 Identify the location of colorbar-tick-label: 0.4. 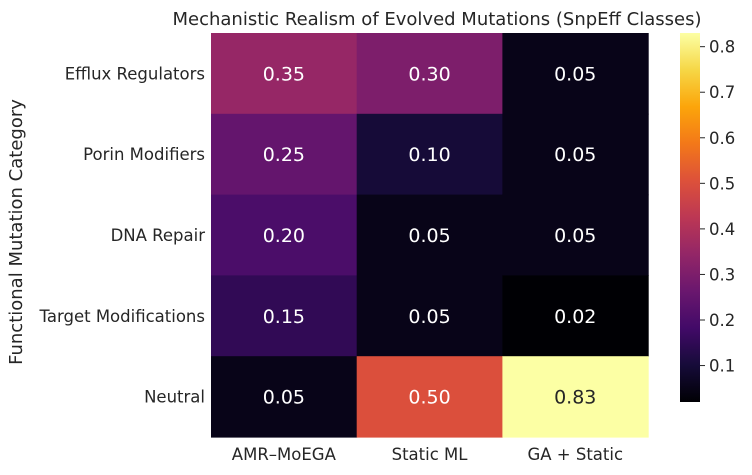
(722, 229).